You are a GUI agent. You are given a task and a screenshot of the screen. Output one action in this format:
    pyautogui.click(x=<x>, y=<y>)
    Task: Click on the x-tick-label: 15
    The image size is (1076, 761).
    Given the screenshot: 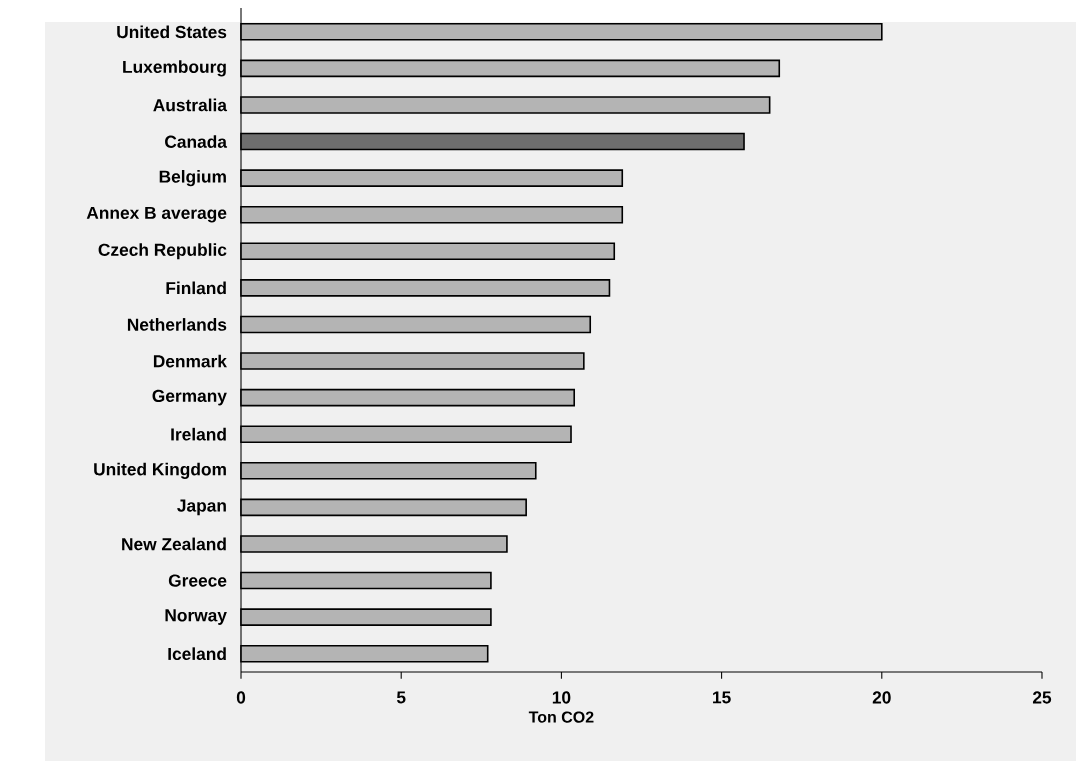 What is the action you would take?
    pyautogui.click(x=722, y=697)
    